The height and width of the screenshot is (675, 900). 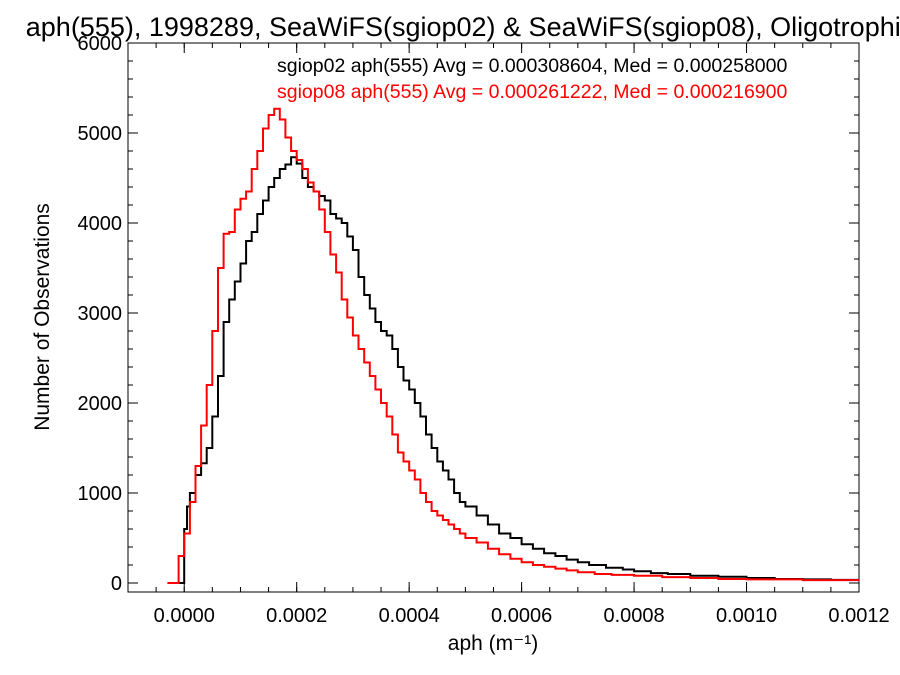 What do you see at coordinates (100, 404) in the screenshot?
I see `y-tick-label: 2000` at bounding box center [100, 404].